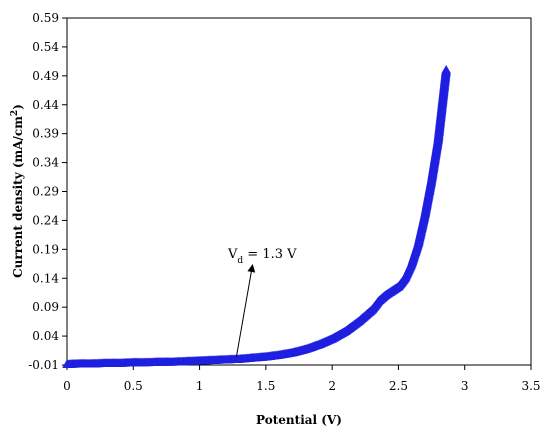 The image size is (550, 435). Describe the element at coordinates (265, 386) in the screenshot. I see `x-tick-label: 1.5` at that location.